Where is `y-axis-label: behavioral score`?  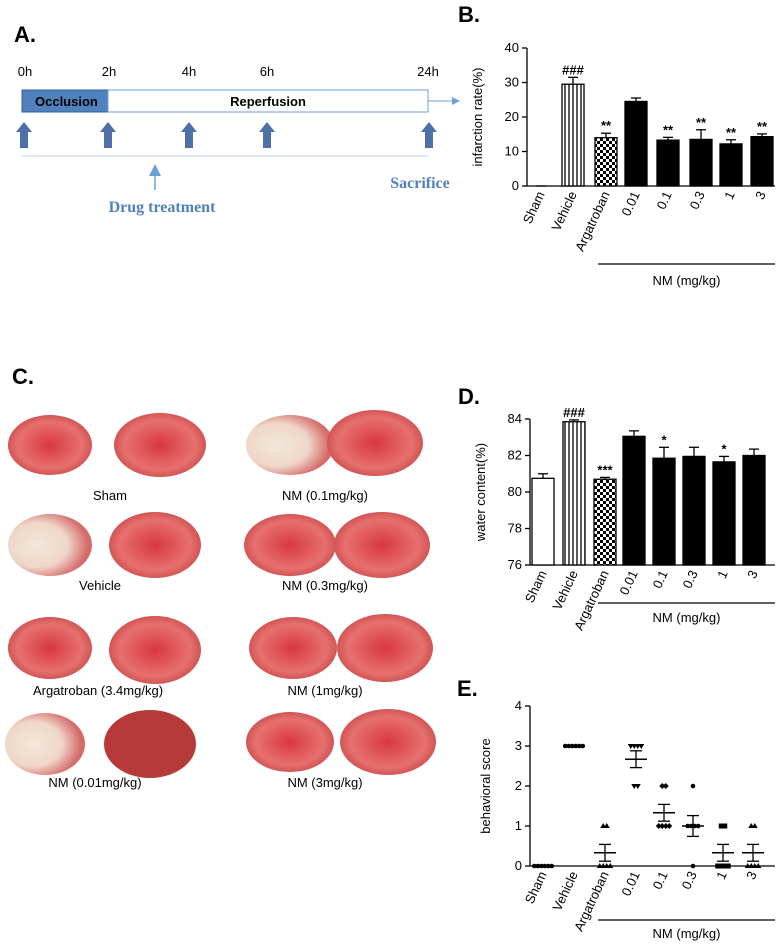
y-axis-label: behavioral score is located at coordinates (485, 785).